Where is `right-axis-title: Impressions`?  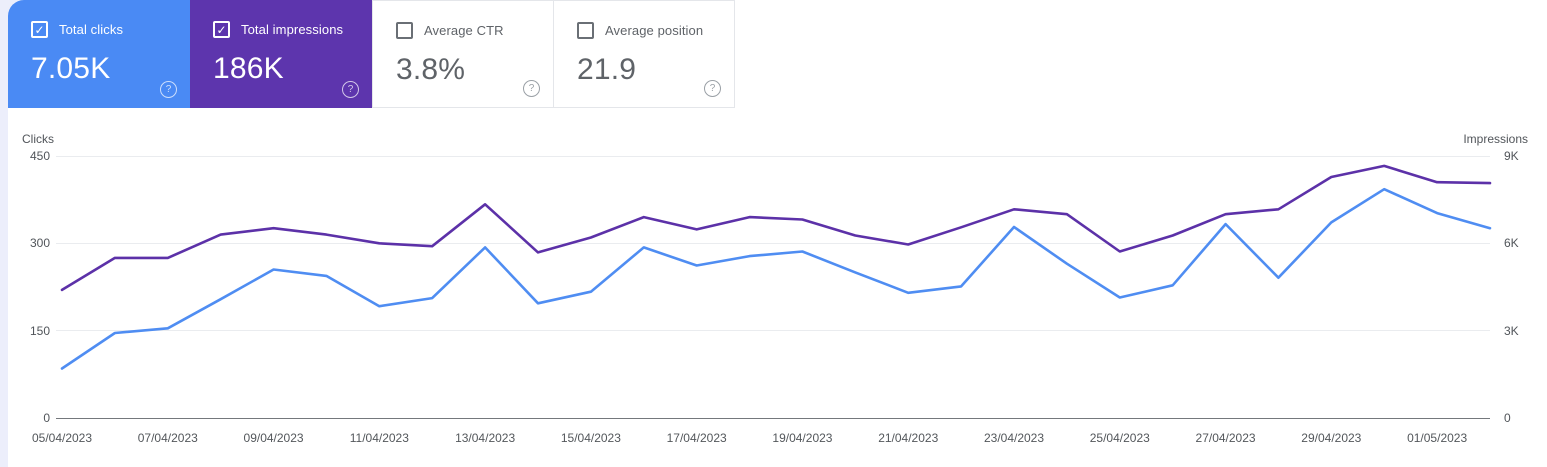 right-axis-title: Impressions is located at coordinates (1495, 139).